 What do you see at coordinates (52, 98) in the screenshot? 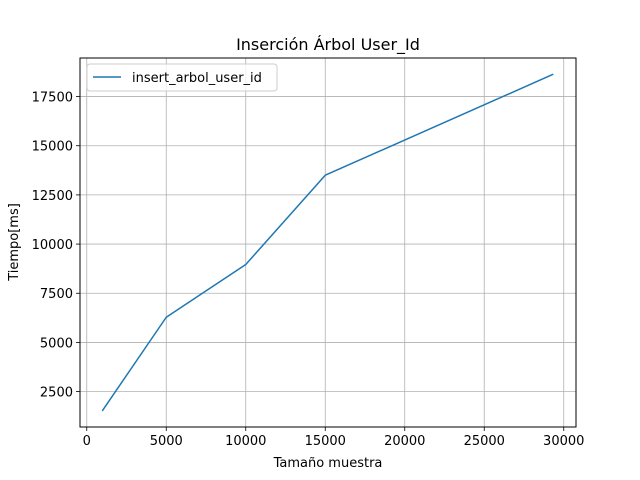
I see `y-tick-label: 17500` at bounding box center [52, 98].